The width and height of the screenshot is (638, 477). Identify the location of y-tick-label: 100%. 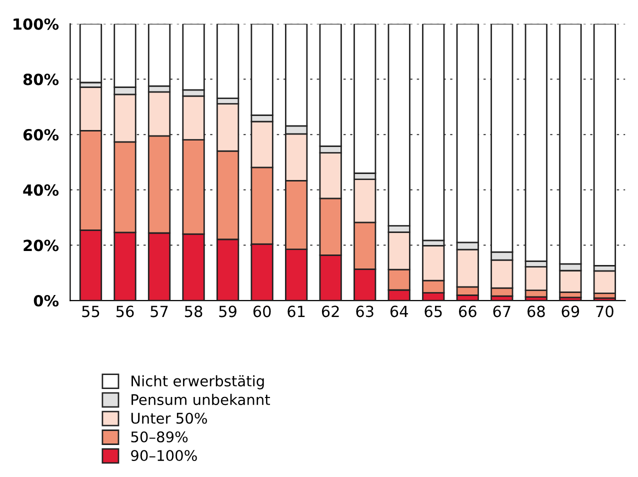
(36, 24).